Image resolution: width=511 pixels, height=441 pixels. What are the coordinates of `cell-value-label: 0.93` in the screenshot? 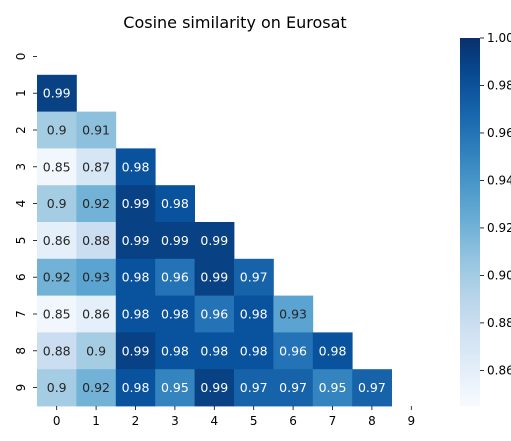 It's located at (96, 277).